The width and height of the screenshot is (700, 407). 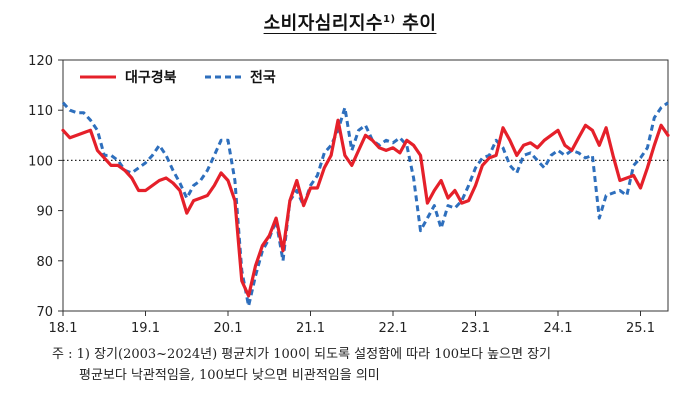 What do you see at coordinates (63, 328) in the screenshot?
I see `x-tick-label: 18.1` at bounding box center [63, 328].